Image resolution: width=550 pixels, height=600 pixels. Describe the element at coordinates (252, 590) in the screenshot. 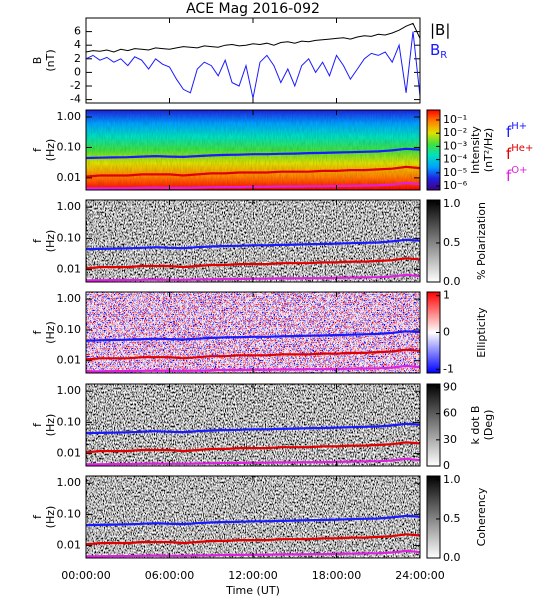

I see `x-axis-label: Time (UT)` at that location.